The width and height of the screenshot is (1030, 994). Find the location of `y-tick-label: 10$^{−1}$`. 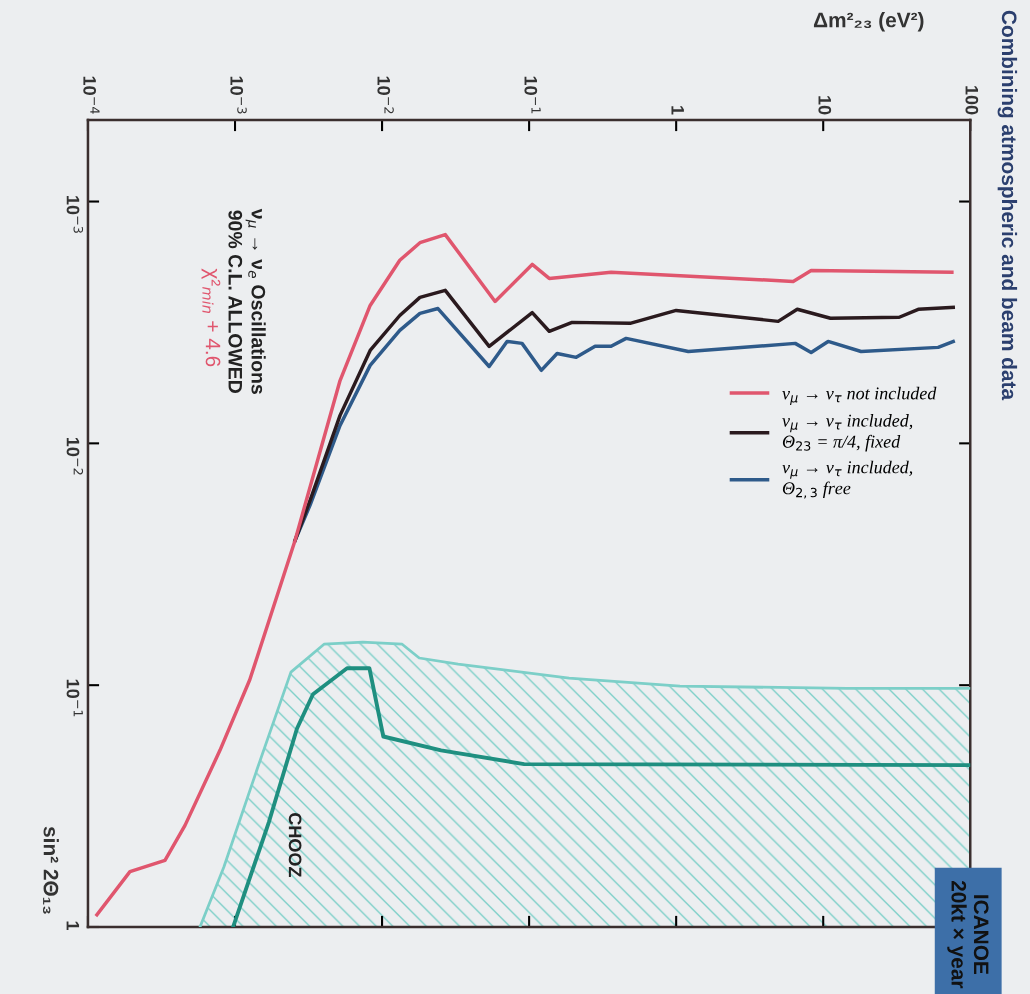

y-tick-label: 10$^{−1}$ is located at coordinates (74, 698).